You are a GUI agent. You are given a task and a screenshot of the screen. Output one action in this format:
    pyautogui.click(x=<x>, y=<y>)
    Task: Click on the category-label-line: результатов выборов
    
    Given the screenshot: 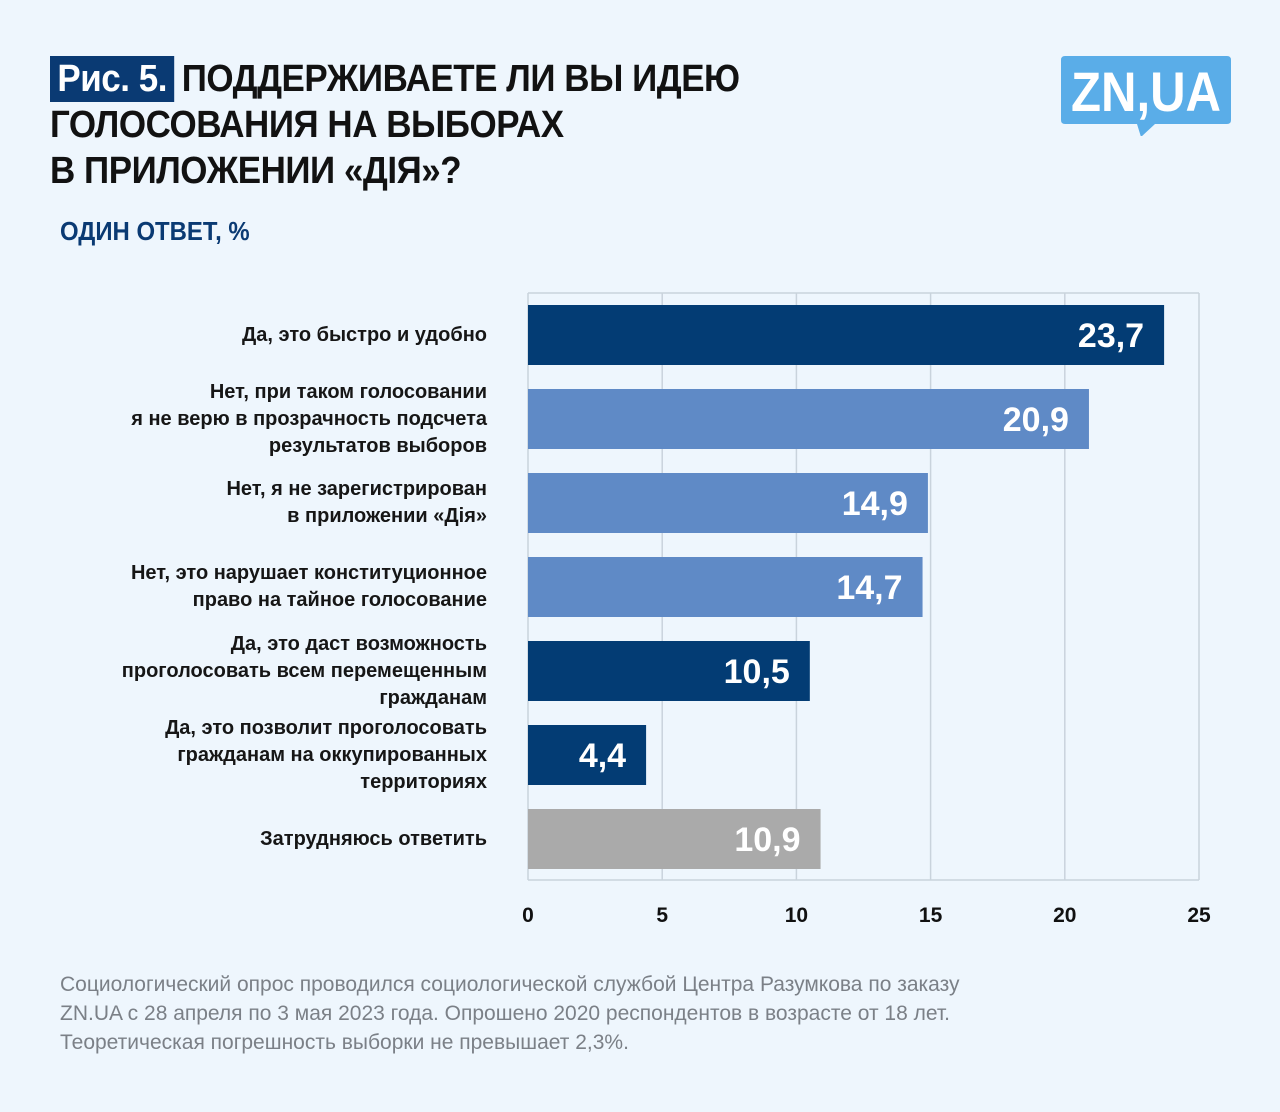 What is the action you would take?
    pyautogui.click(x=377, y=445)
    